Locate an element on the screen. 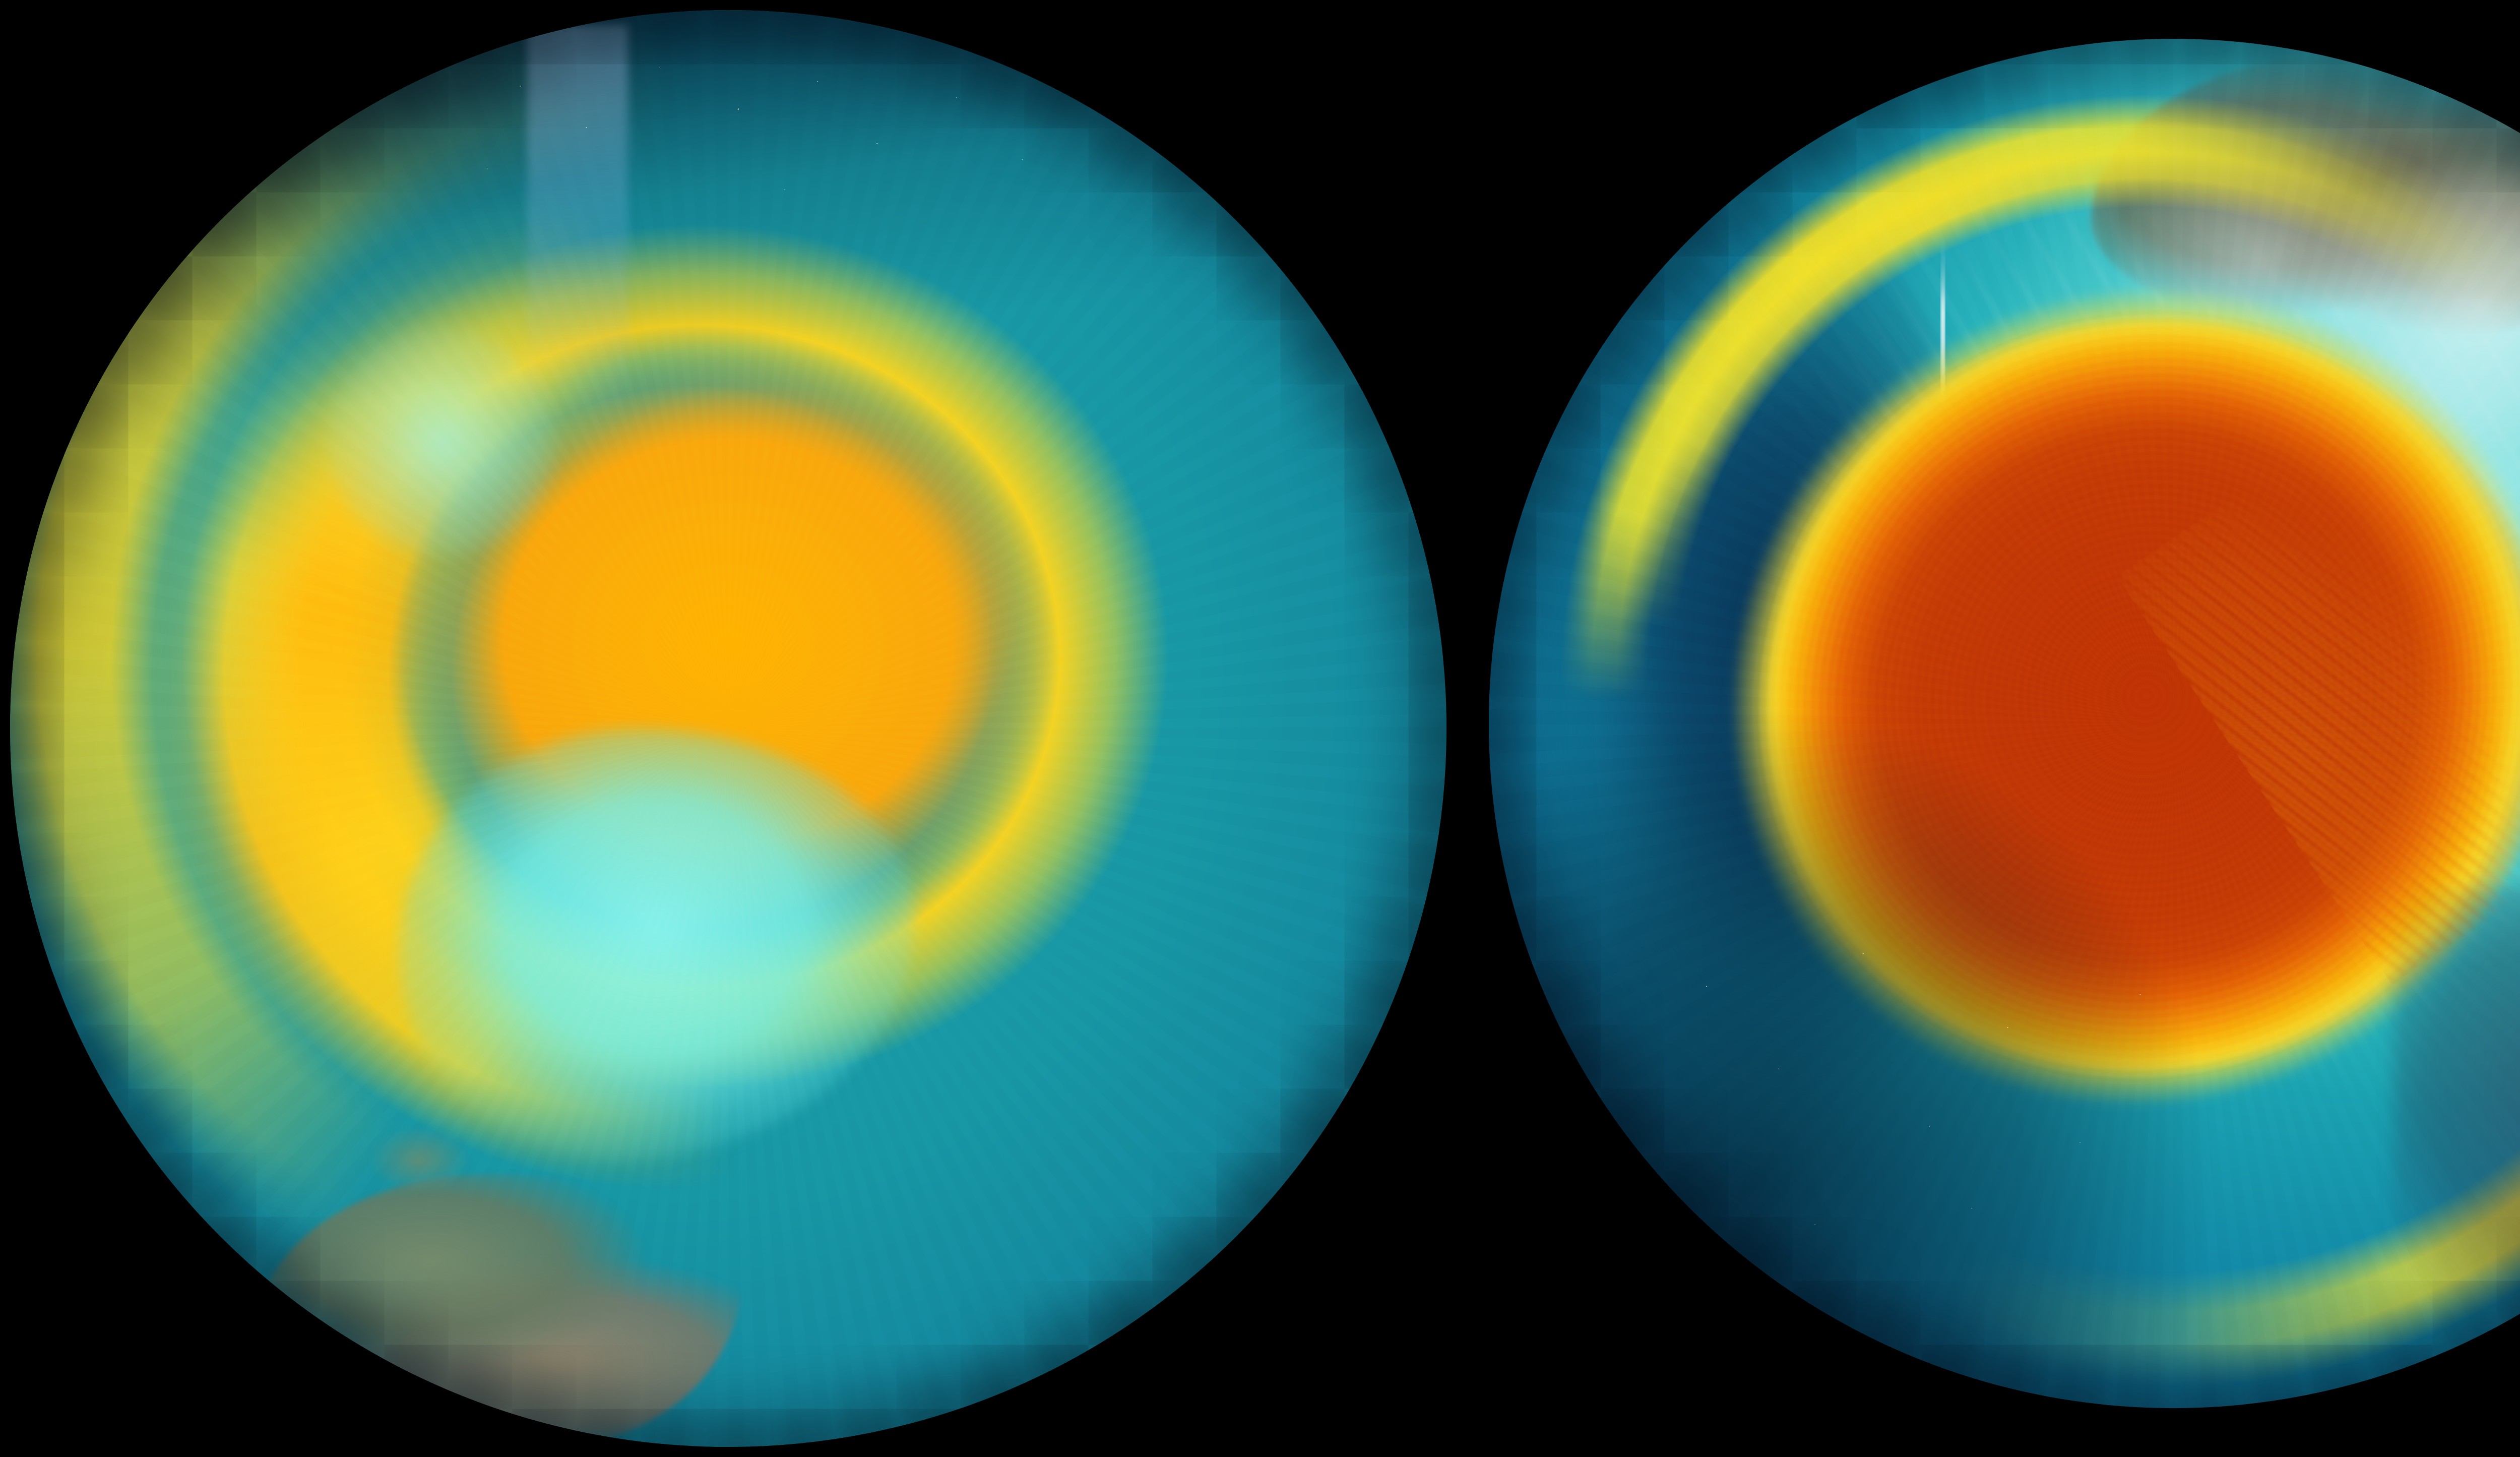 The image size is (2520, 1457). southern-city-lights is located at coordinates (771, 132).